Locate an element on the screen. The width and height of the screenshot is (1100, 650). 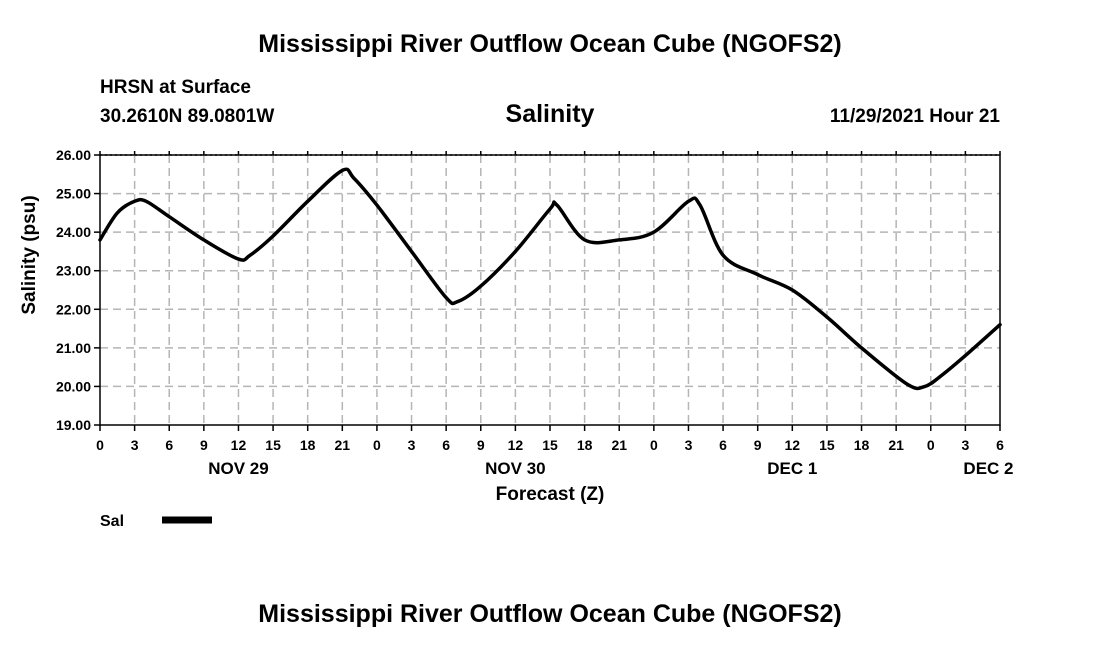
y-axis-label: Salinity (psu) is located at coordinates (29, 254).